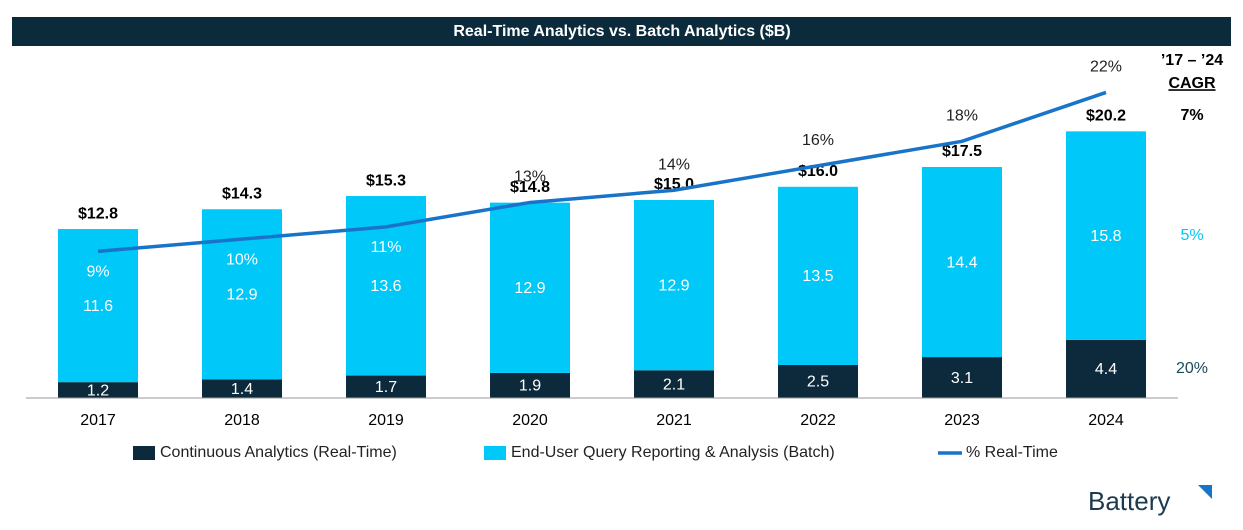 Image resolution: width=1243 pixels, height=530 pixels. Describe the element at coordinates (386, 180) in the screenshot. I see `total-label: $15.3` at that location.